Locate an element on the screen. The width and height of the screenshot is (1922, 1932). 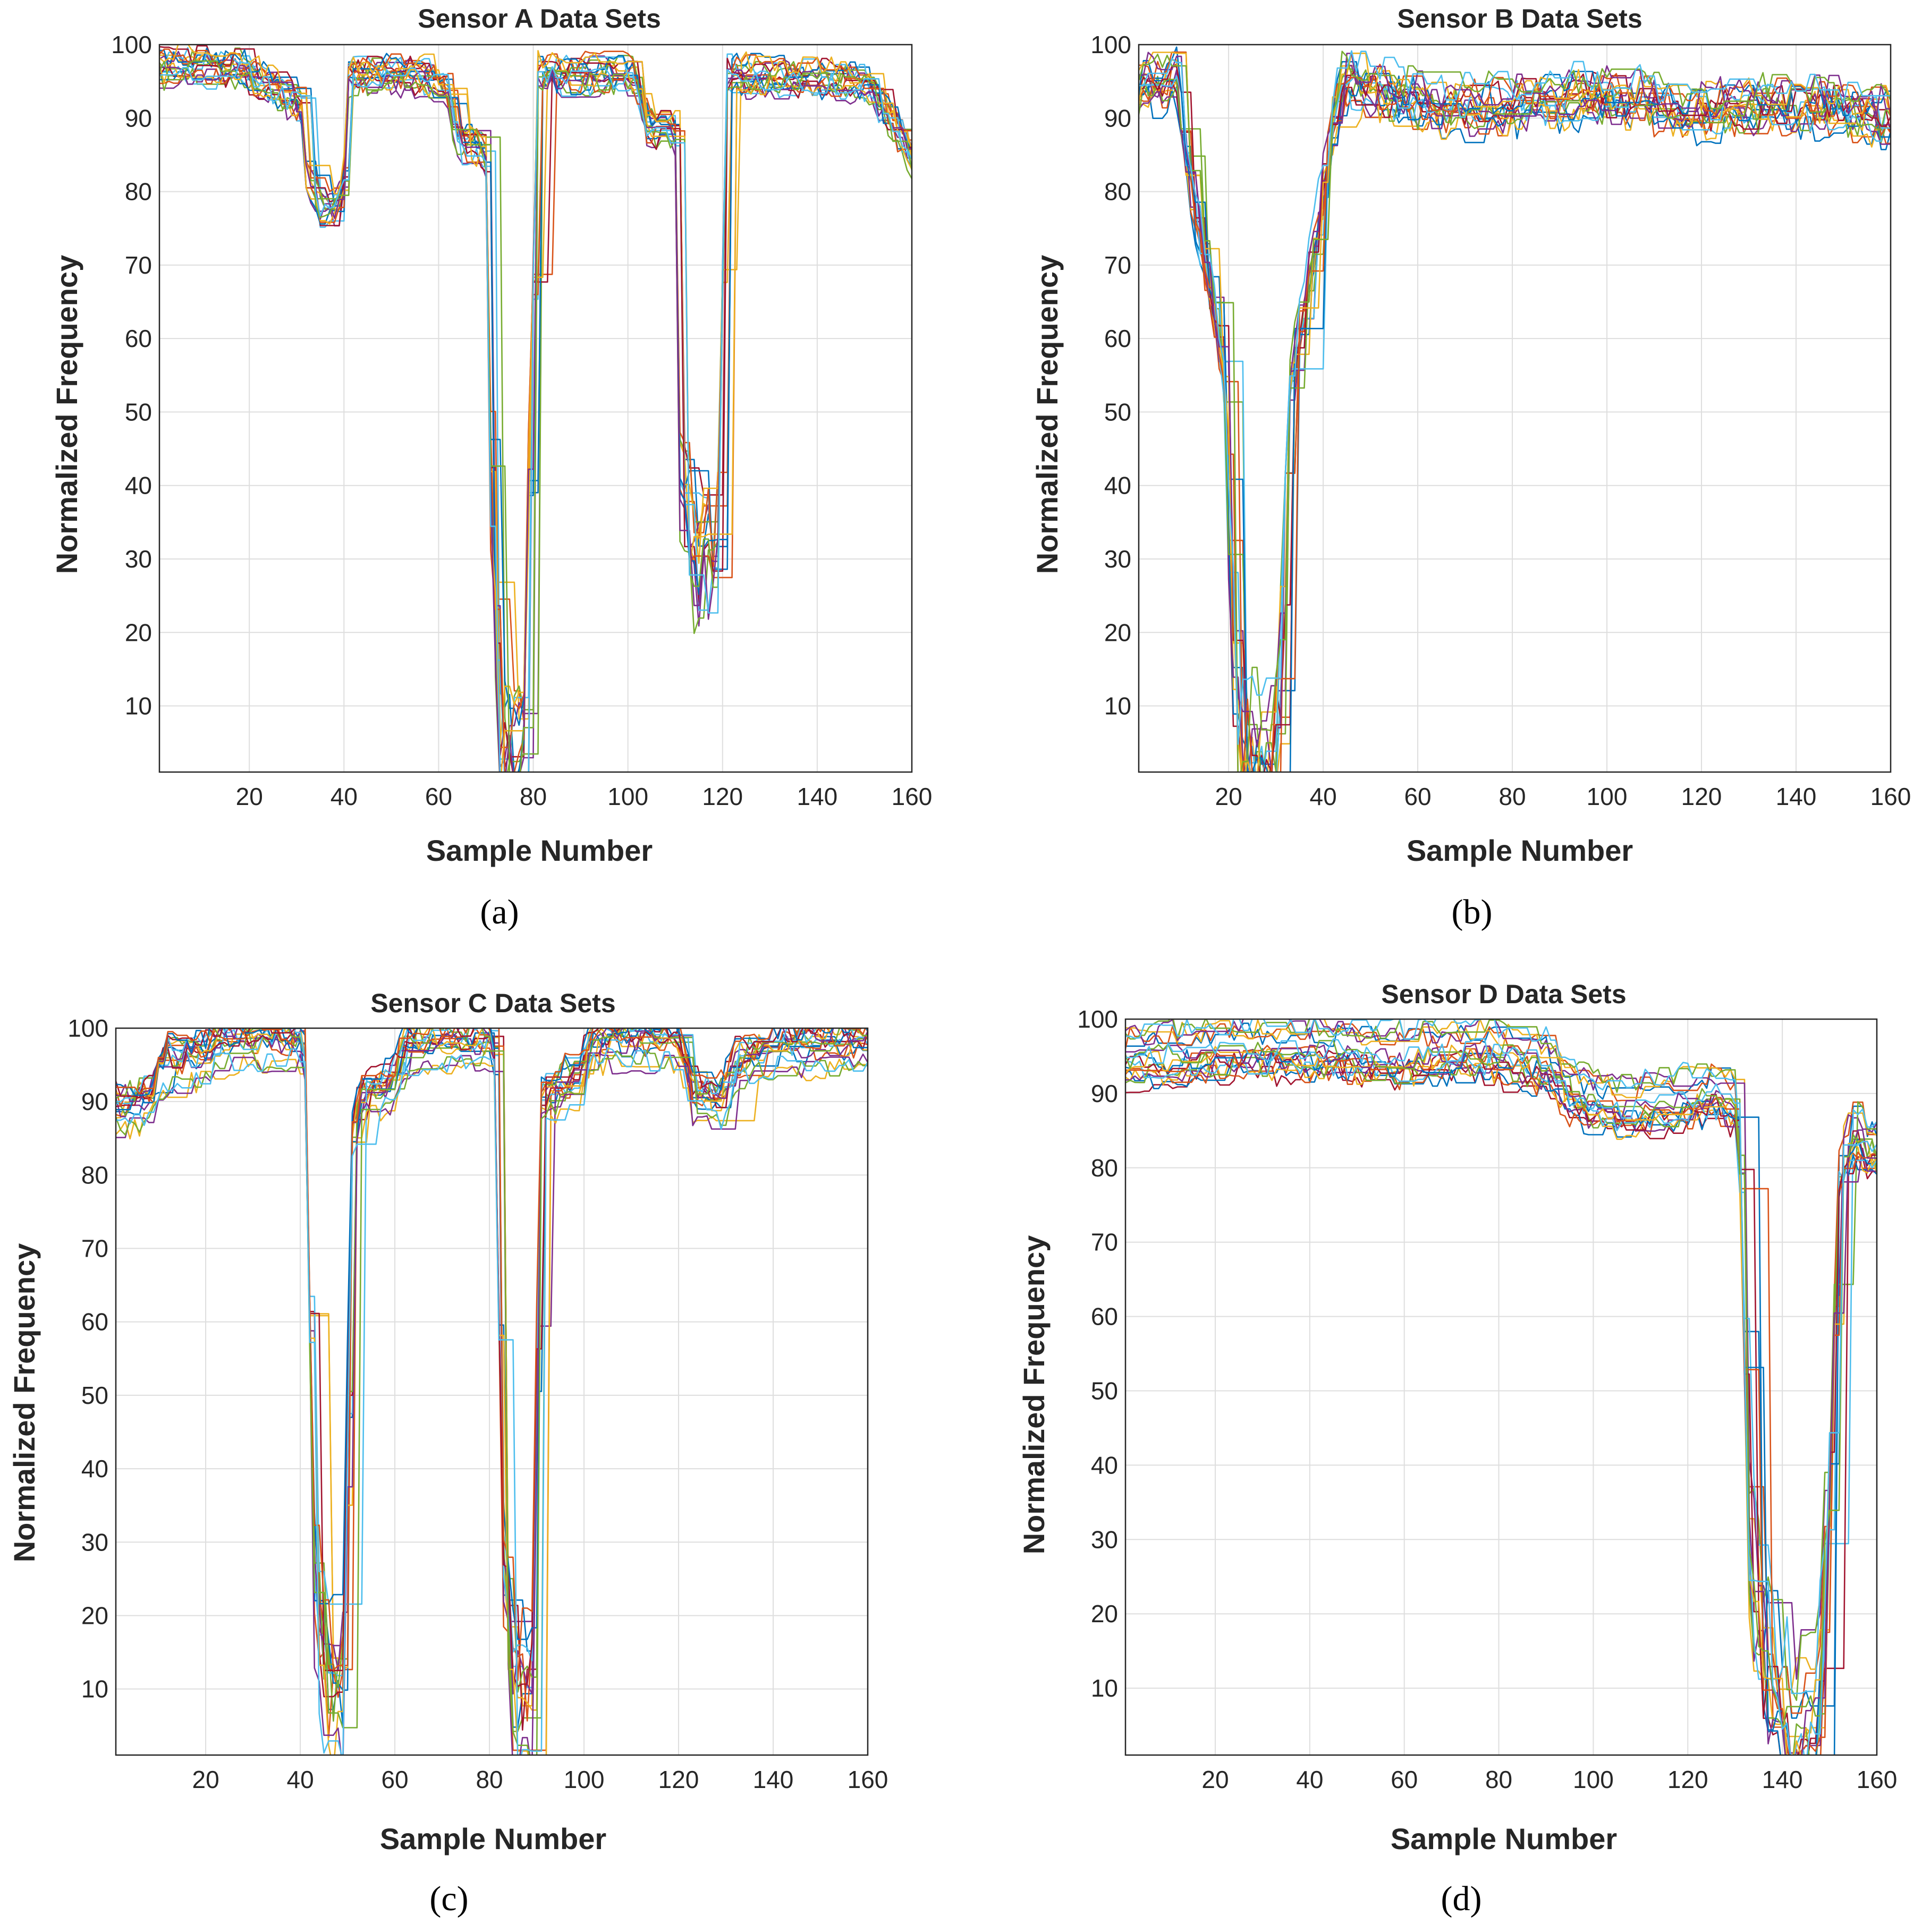
chart-title: Sensor A Data Sets is located at coordinates (539, 18).